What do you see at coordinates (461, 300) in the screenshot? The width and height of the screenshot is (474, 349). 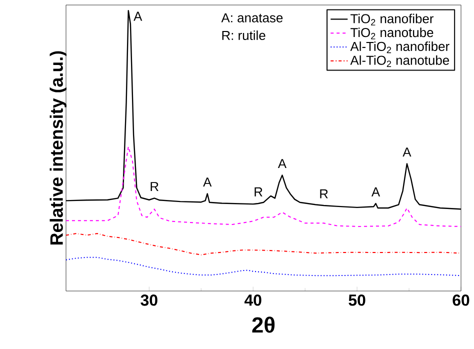 I see `x-tick-label: 60` at bounding box center [461, 300].